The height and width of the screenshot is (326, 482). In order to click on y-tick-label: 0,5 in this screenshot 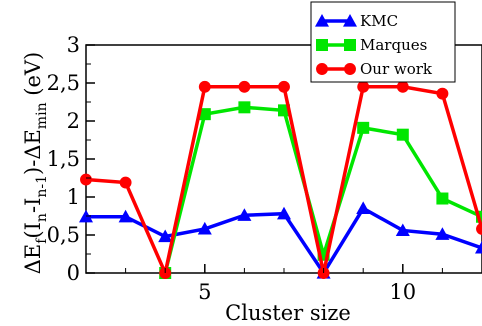, I will do `click(63, 235)`.